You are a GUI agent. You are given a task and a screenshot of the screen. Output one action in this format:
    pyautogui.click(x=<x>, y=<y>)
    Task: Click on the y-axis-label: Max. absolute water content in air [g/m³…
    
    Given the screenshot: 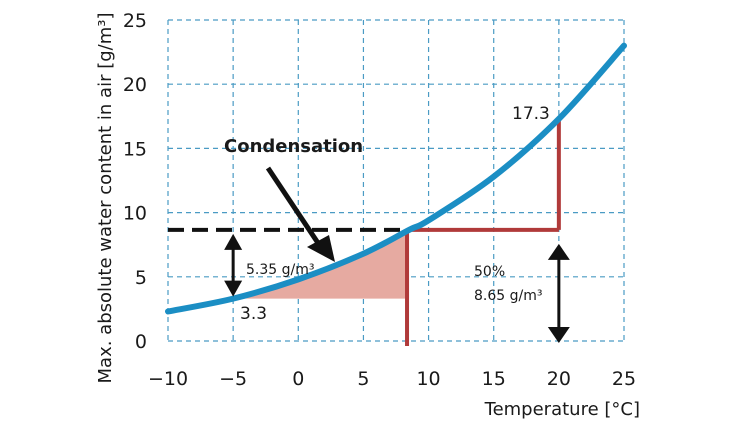 What is the action you would take?
    pyautogui.click(x=105, y=198)
    